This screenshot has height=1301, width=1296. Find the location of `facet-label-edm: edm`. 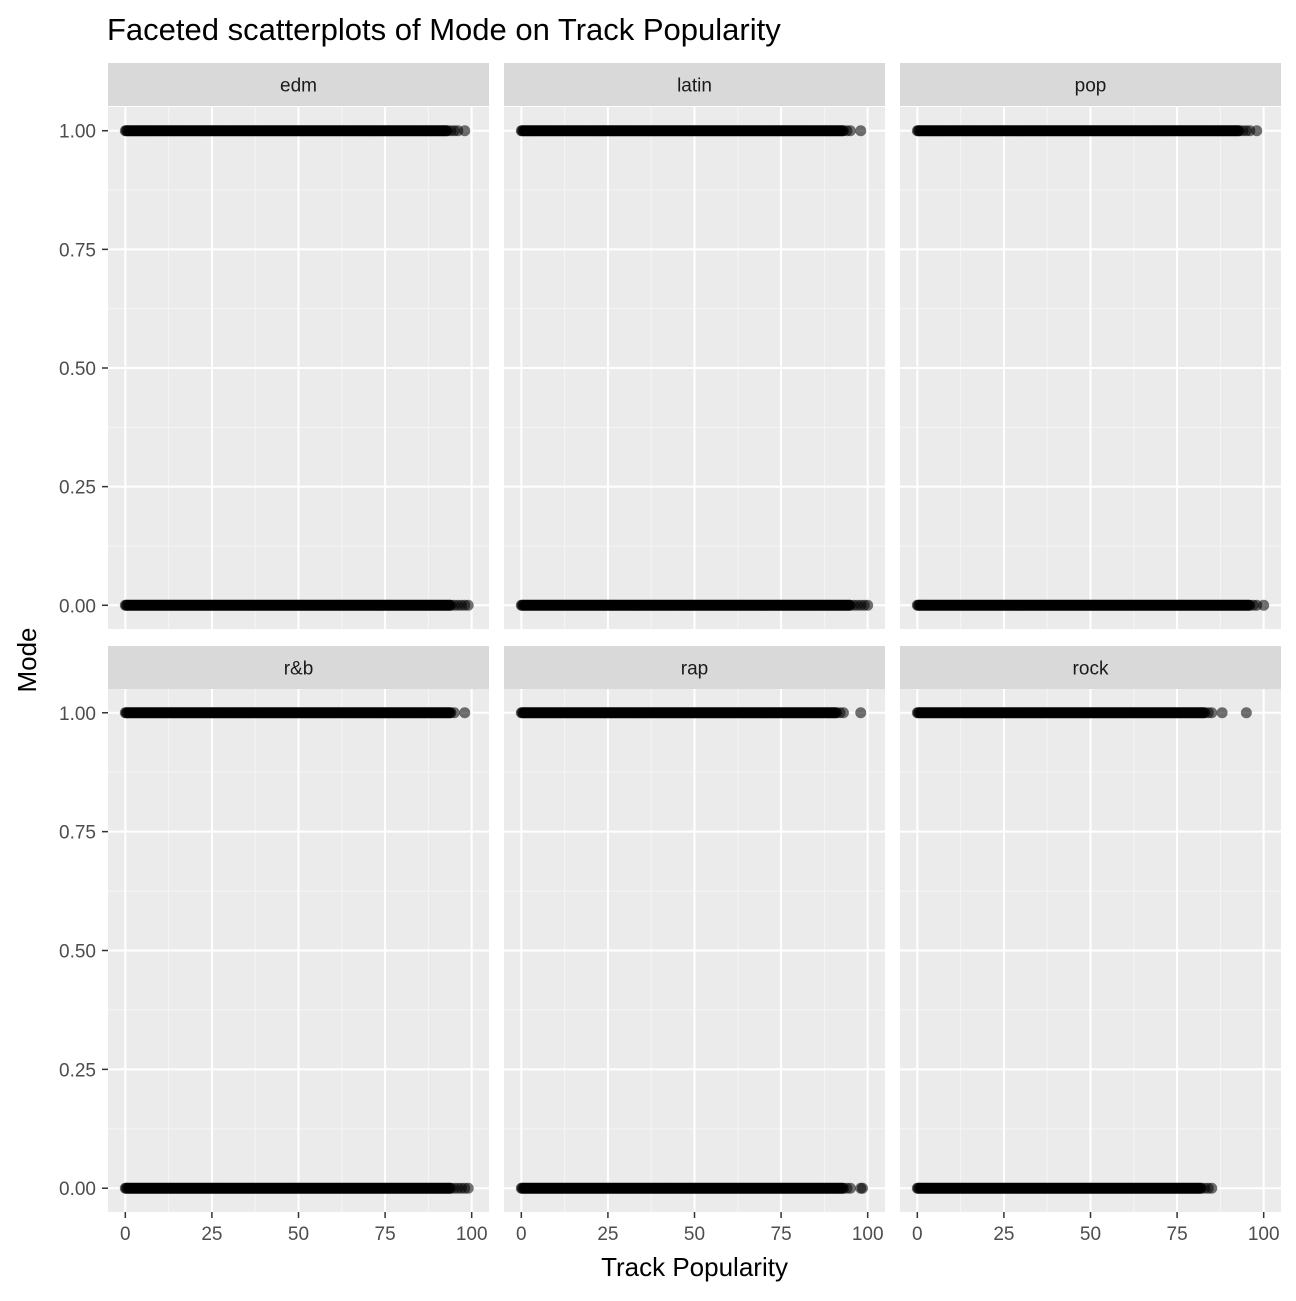

facet-label-edm: edm is located at coordinates (298, 86).